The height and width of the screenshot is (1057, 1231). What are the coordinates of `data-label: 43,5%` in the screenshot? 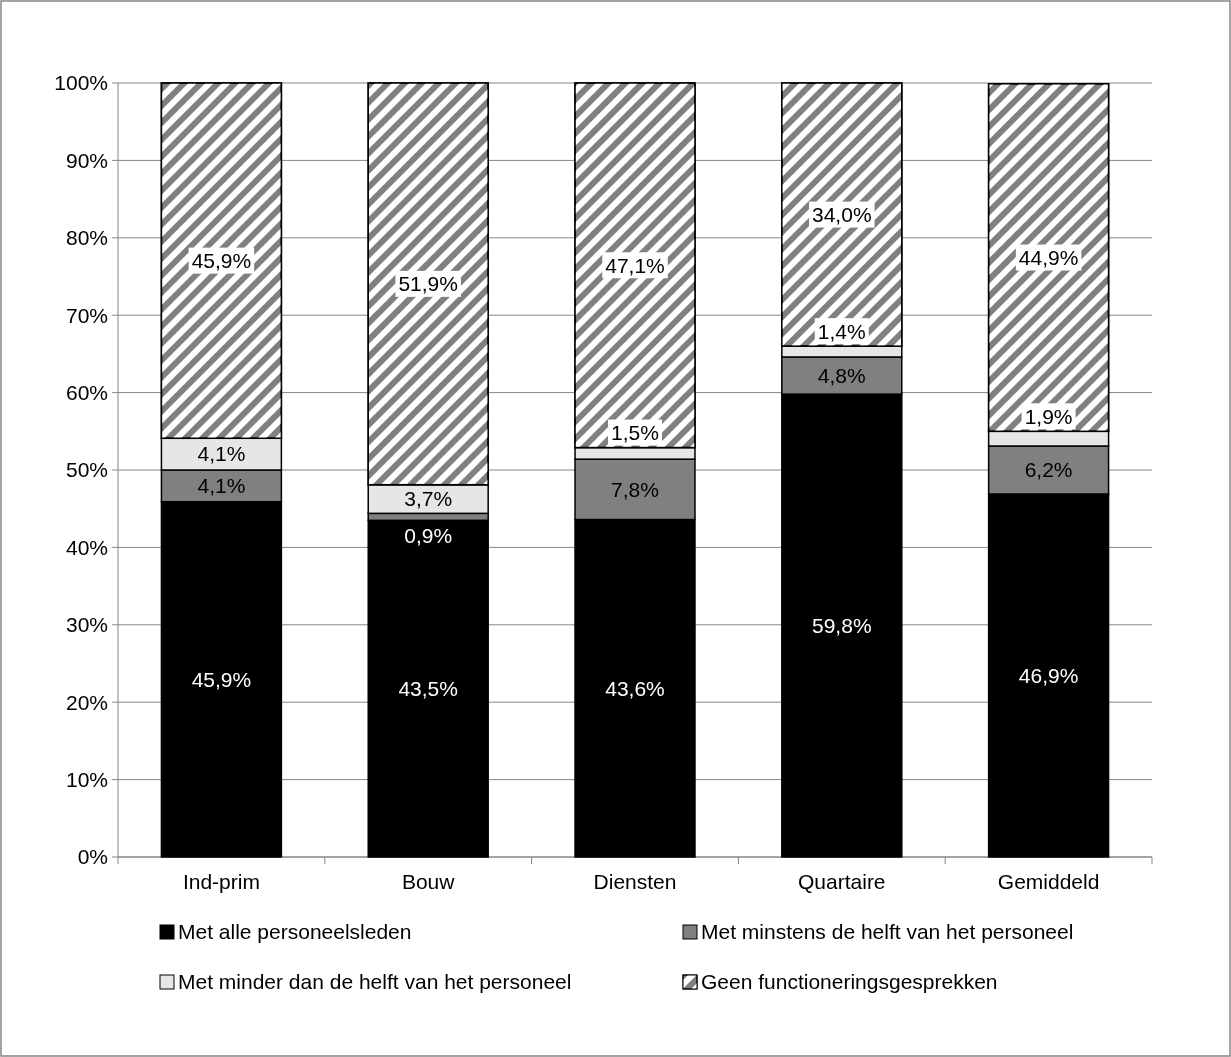 It's located at (428, 689).